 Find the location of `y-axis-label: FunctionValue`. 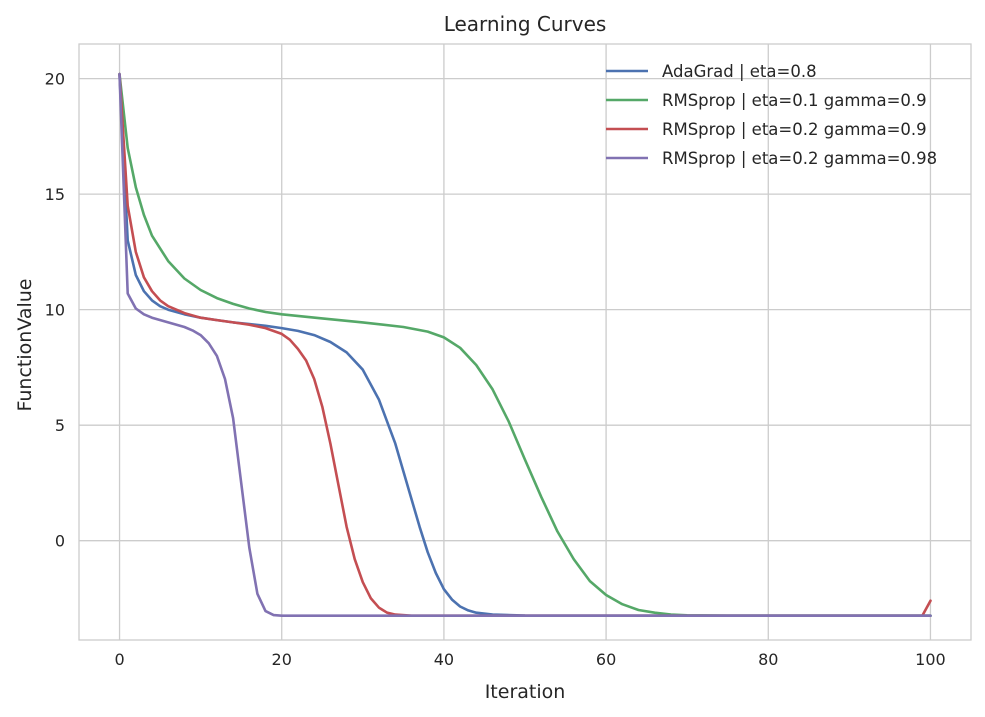

y-axis-label: FunctionValue is located at coordinates (25, 345).